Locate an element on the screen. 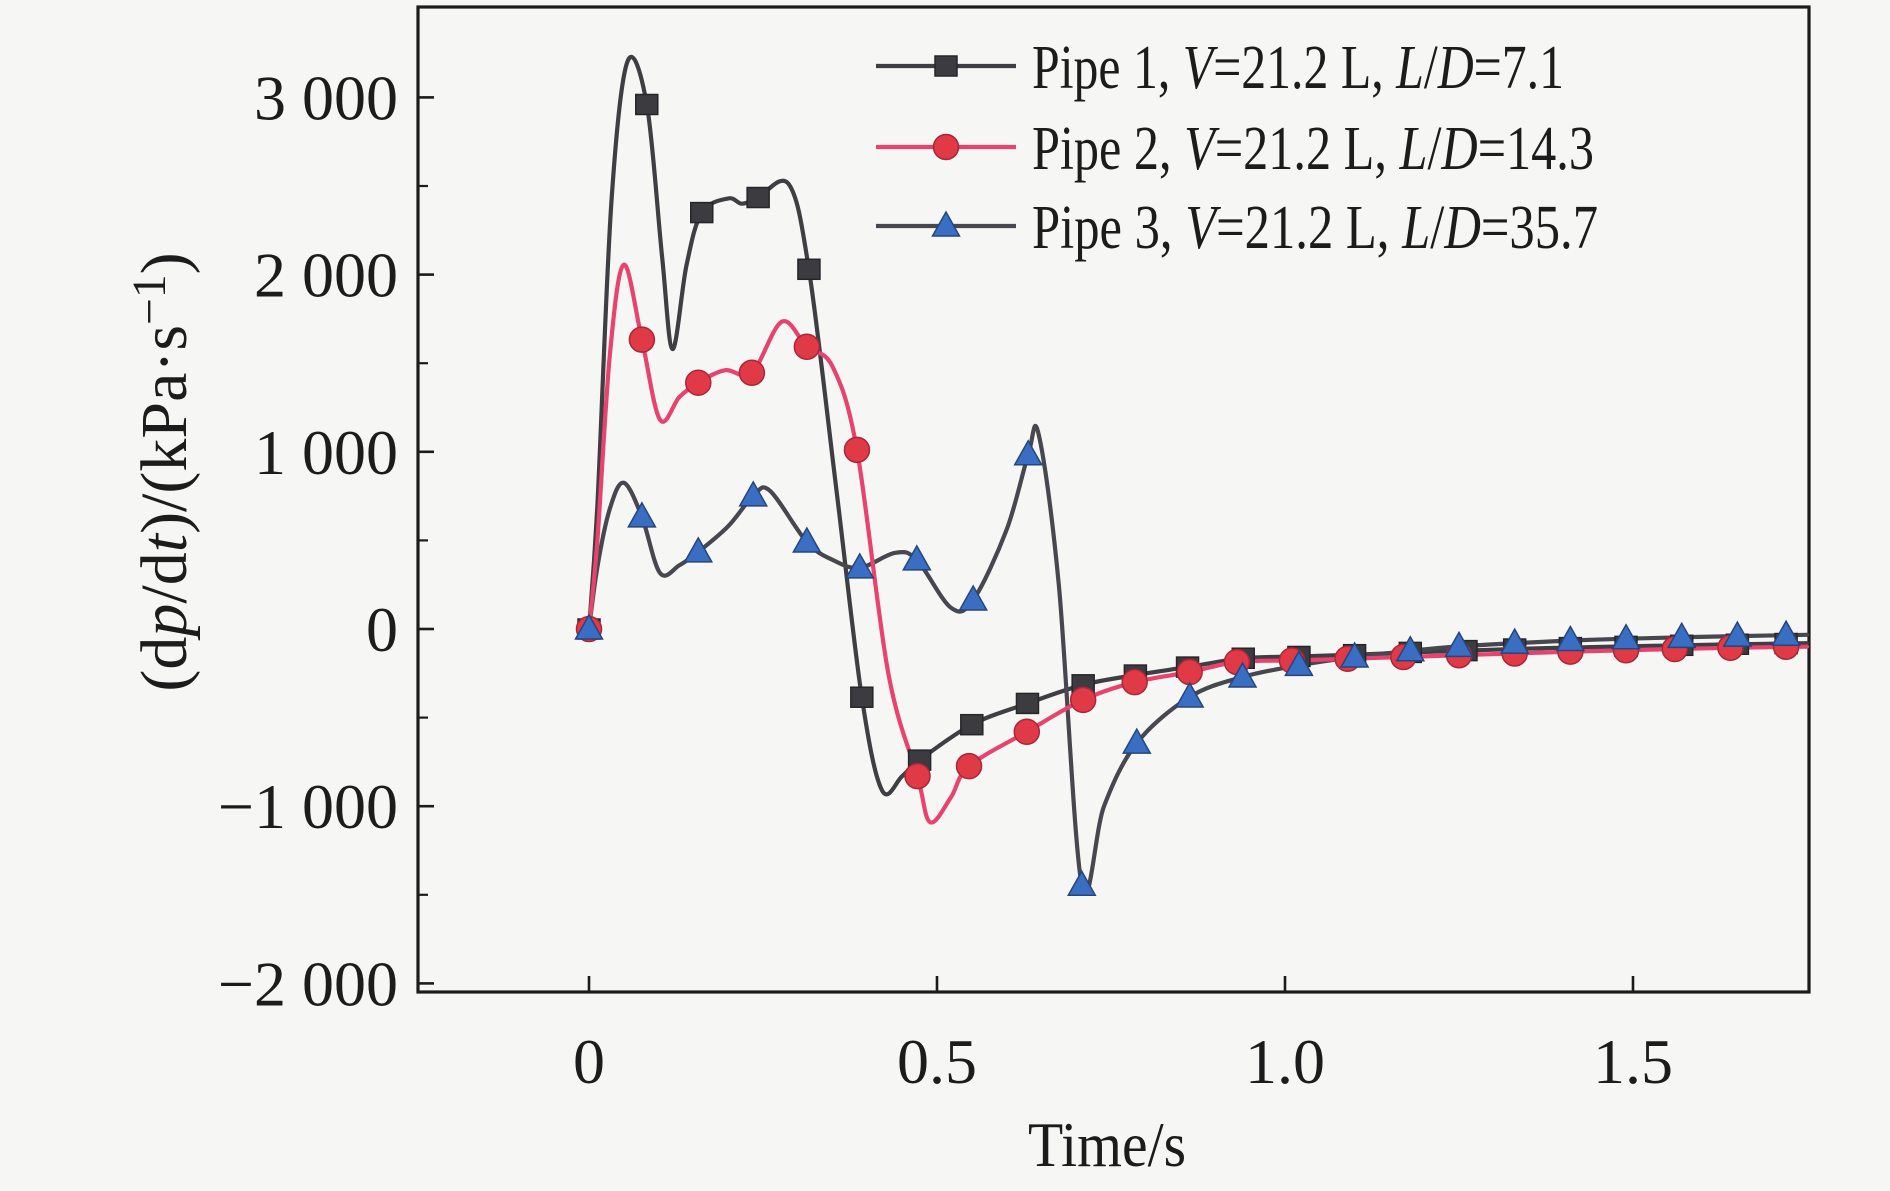 The width and height of the screenshot is (1890, 1191). y-tick-label: −2 000 is located at coordinates (308, 983).